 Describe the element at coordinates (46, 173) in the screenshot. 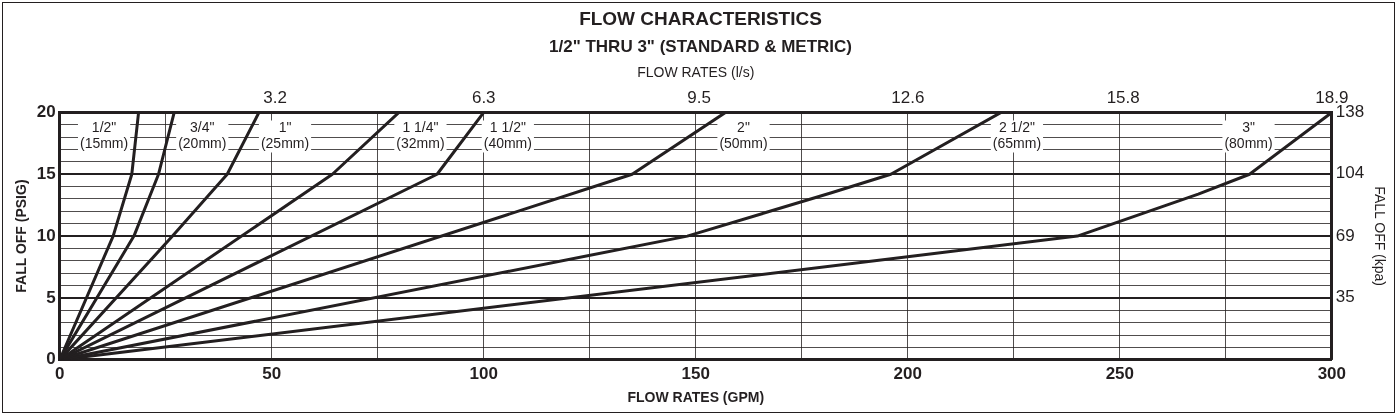

I see `y-tick-label: 15` at that location.